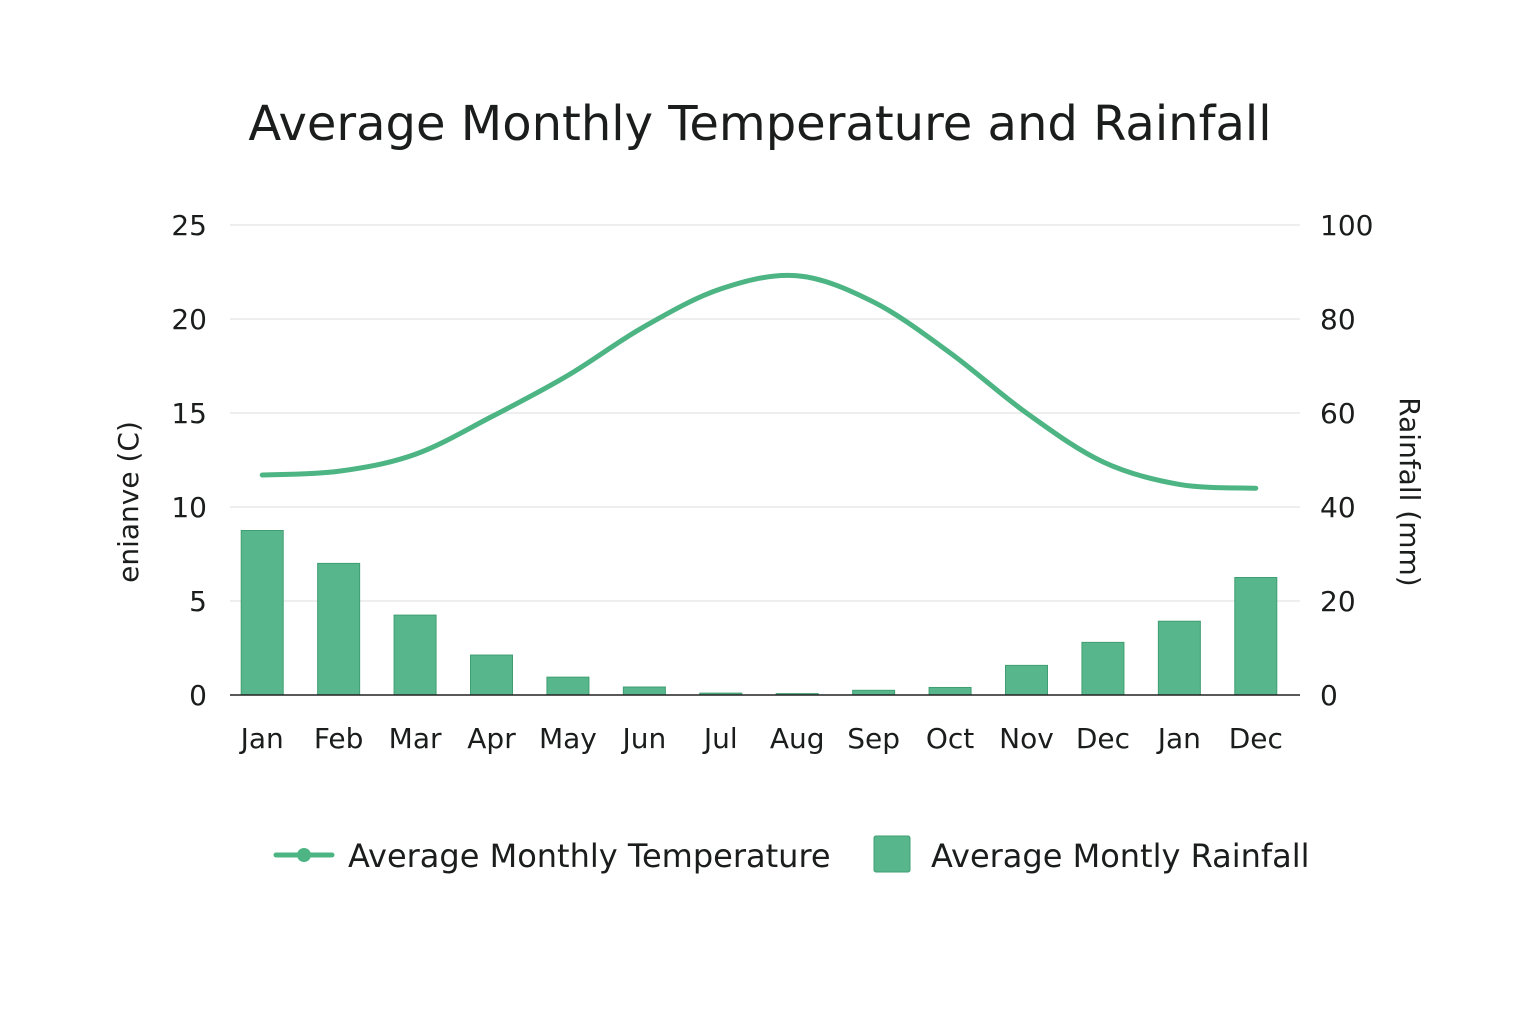 Image resolution: width=1536 pixels, height=1024 pixels. What do you see at coordinates (1338, 319) in the screenshot?
I see `right-y-tick: 80` at bounding box center [1338, 319].